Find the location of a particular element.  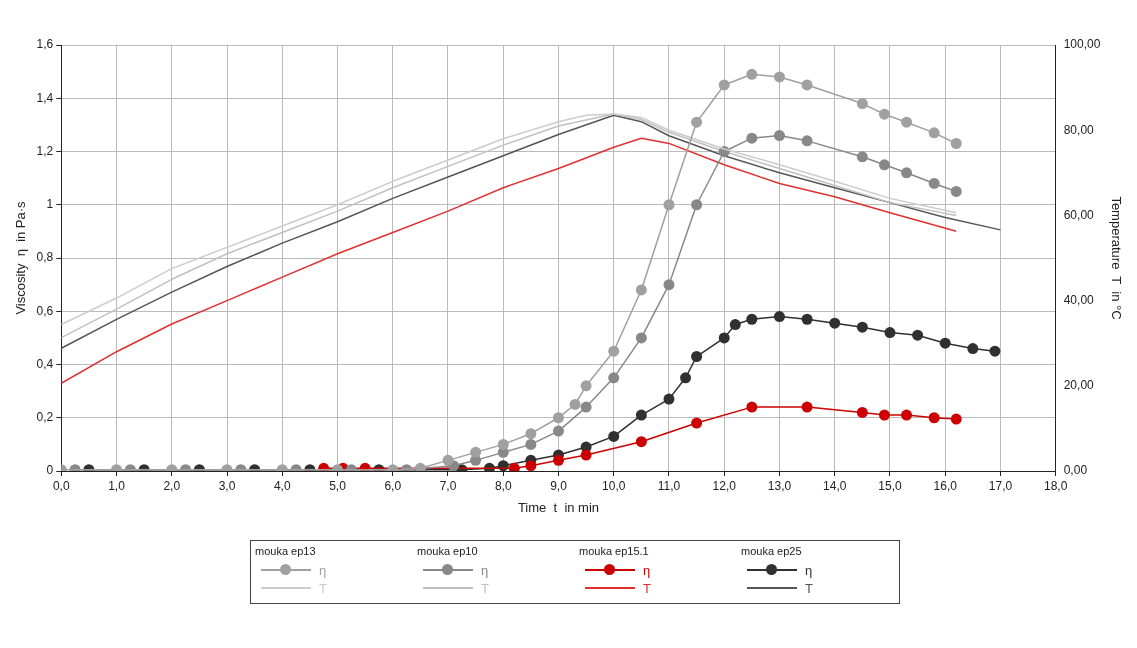

y-tick-label: 0,8 is located at coordinates (45, 257).